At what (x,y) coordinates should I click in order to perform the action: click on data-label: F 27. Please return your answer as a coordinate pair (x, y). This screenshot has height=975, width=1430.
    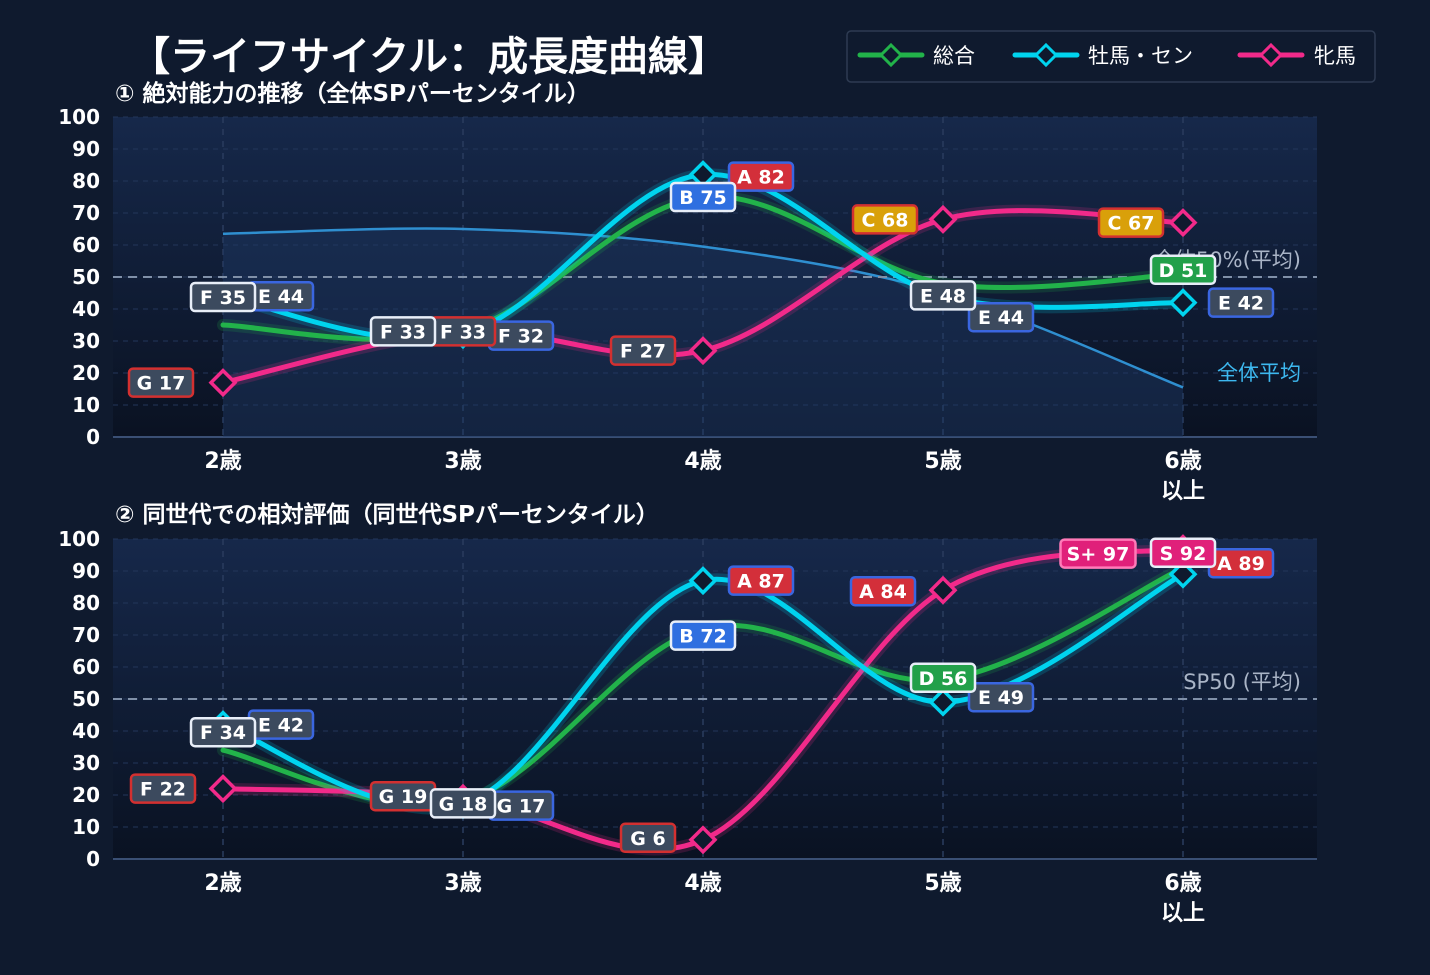
    Looking at the image, I should click on (643, 352).